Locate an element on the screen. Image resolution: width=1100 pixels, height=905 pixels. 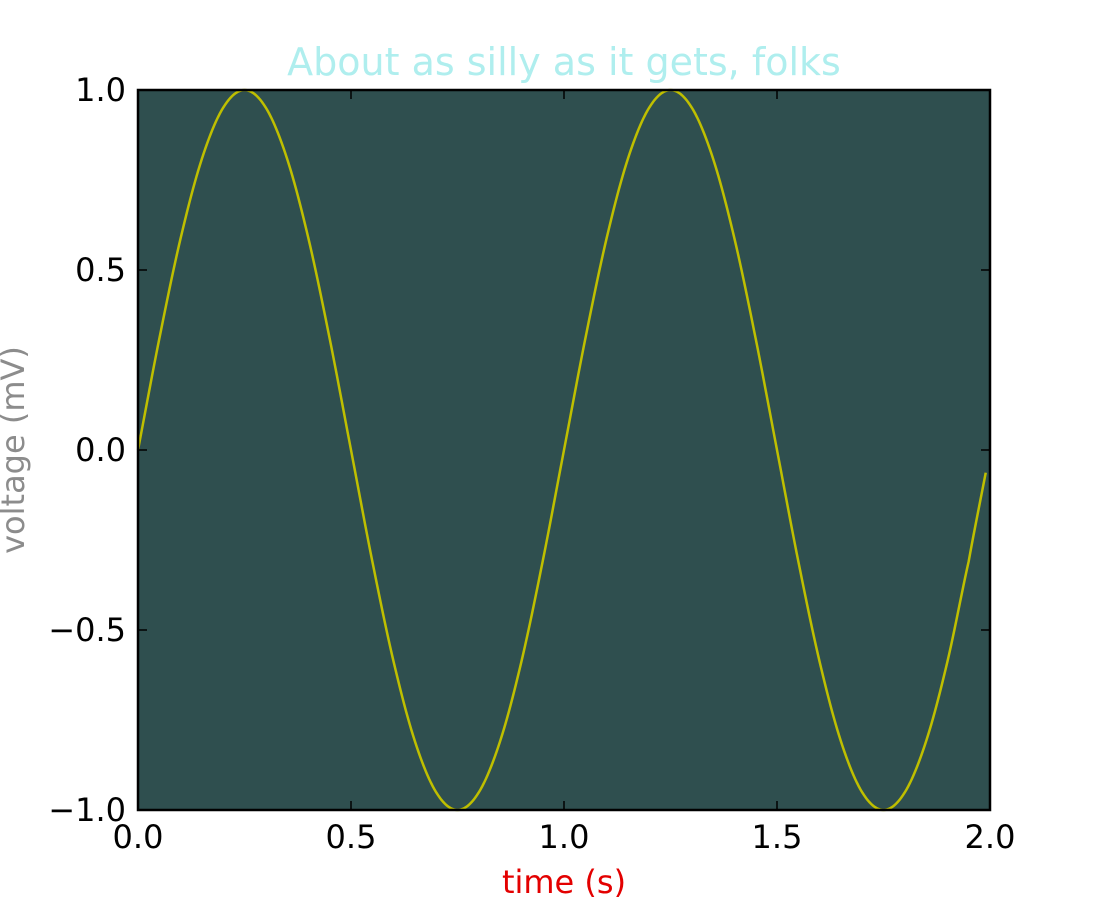
x-tick-label: 1.0 is located at coordinates (564, 837).